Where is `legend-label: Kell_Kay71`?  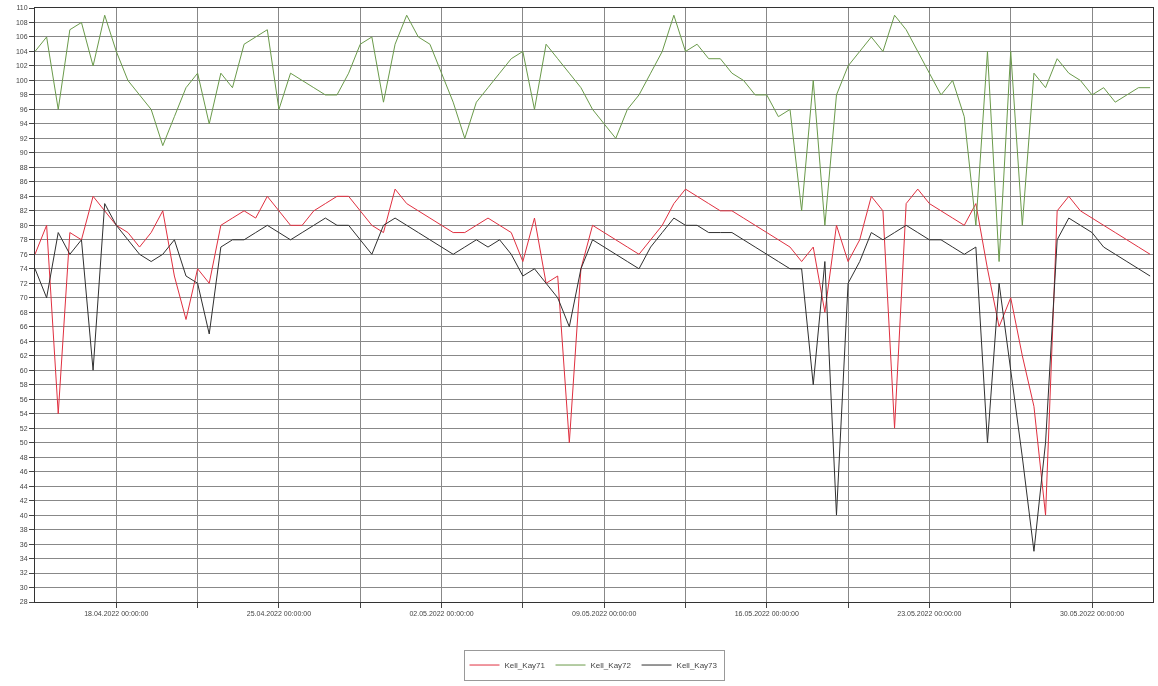 legend-label: Kell_Kay71 is located at coordinates (525, 666).